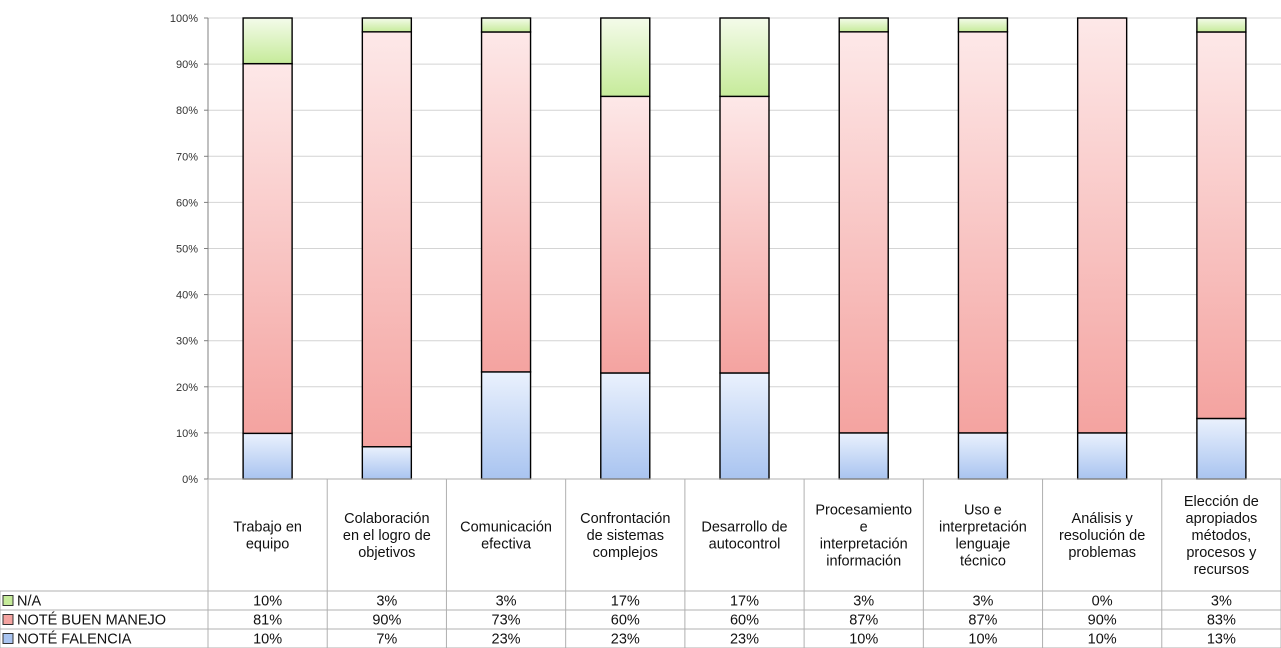 Image resolution: width=1281 pixels, height=648 pixels. I want to click on table-cell-value: 7%, so click(386, 640).